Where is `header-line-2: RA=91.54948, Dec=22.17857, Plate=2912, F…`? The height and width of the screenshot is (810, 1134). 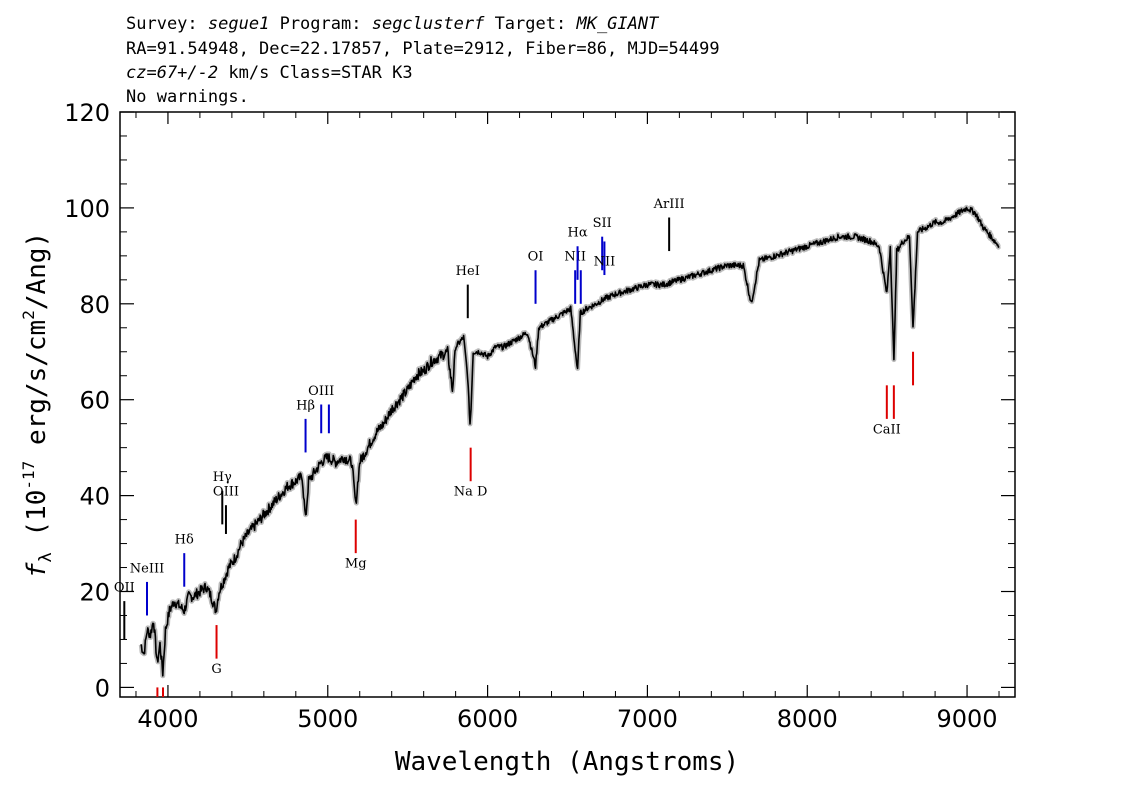 header-line-2: RA=91.54948, Dec=22.17857, Plate=2912, F… is located at coordinates (423, 49).